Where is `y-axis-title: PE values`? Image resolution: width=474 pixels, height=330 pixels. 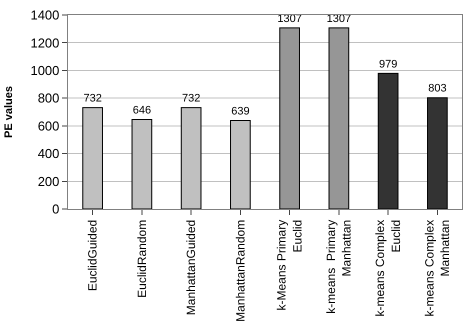 y-axis-title: PE values is located at coordinates (9, 112).